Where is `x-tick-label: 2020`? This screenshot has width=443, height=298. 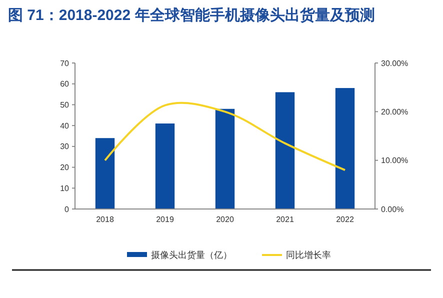
x-tick-label: 2020 is located at coordinates (225, 219).